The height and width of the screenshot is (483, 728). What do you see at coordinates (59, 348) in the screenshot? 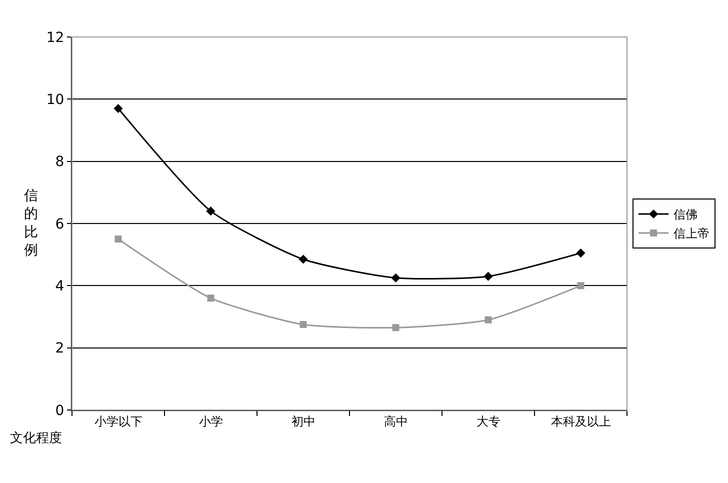
I see `y-tick-label: 2` at bounding box center [59, 348].